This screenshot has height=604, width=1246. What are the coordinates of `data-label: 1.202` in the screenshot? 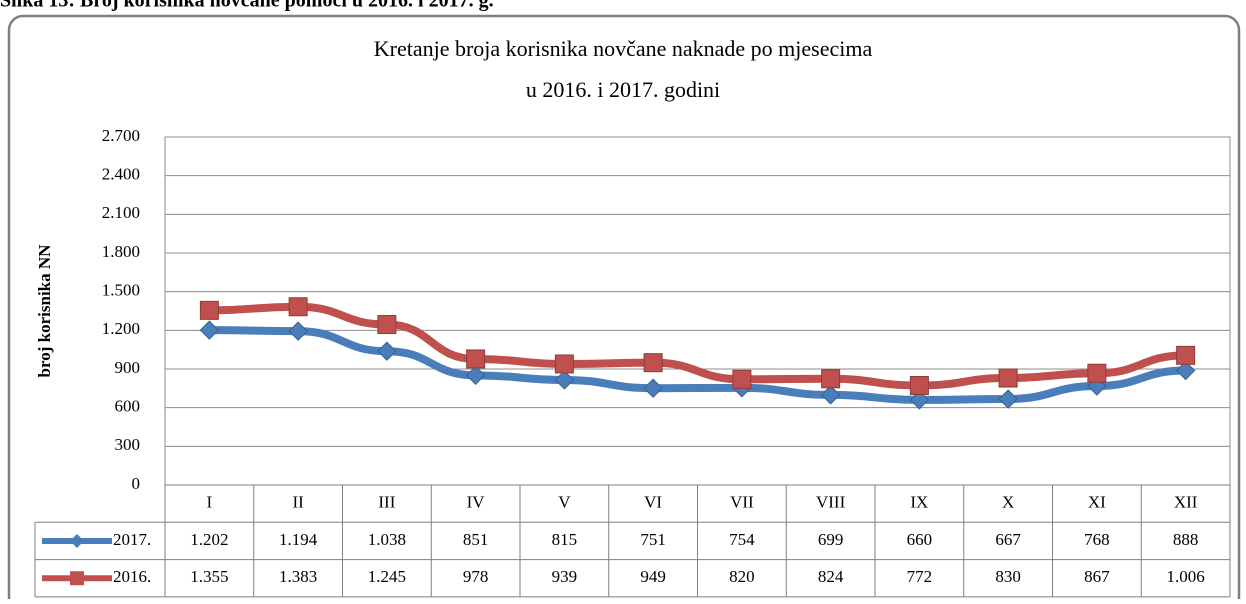 It's located at (209, 539).